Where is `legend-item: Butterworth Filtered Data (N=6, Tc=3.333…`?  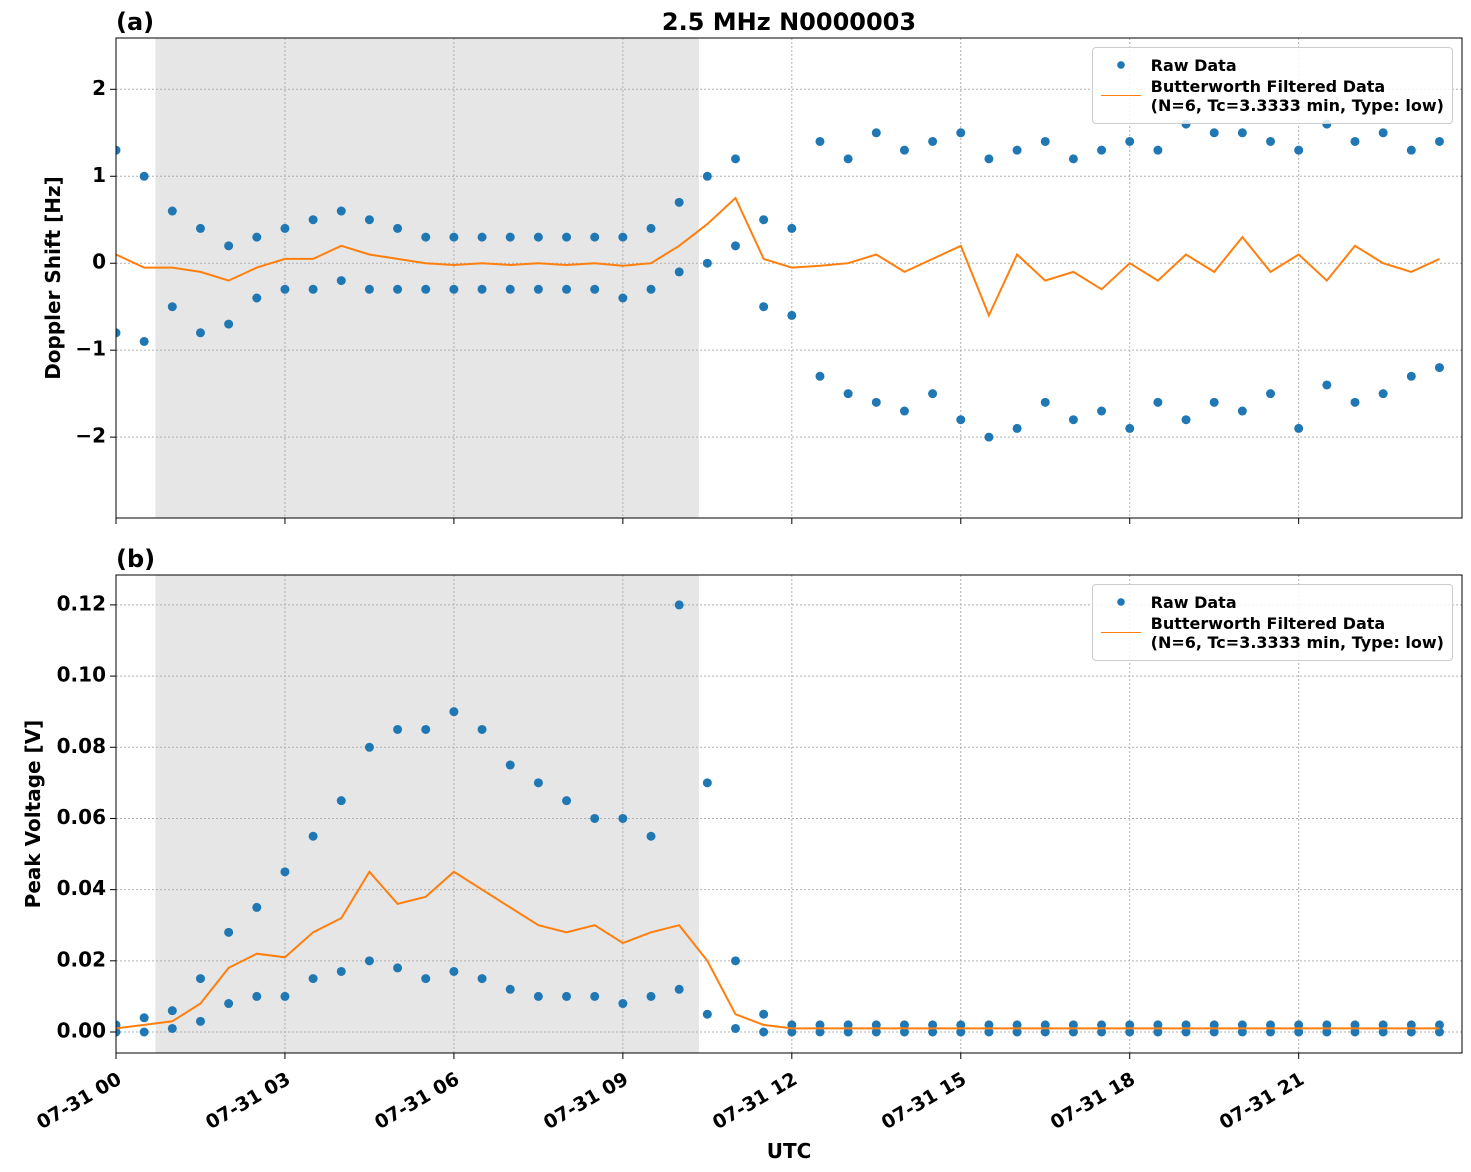 legend-item: Butterworth Filtered Data (N=6, Tc=3.333… is located at coordinates (1272, 633).